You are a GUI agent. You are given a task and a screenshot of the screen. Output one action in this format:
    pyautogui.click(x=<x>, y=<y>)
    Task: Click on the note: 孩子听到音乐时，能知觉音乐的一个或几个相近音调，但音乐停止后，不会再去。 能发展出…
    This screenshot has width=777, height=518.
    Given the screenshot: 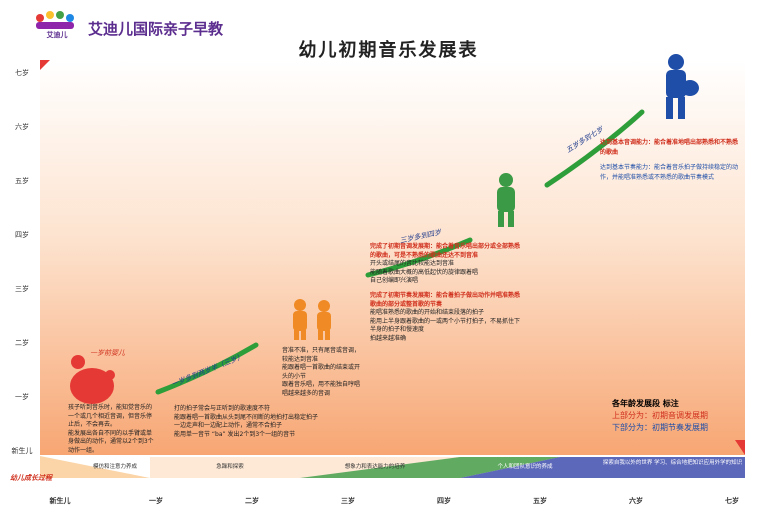 What is the action you would take?
    pyautogui.click(x=112, y=429)
    